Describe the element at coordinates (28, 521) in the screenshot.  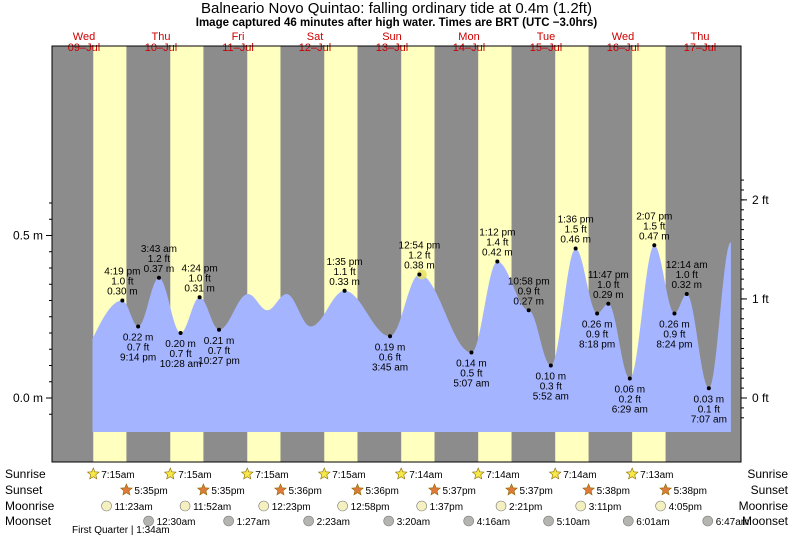
I see `moonset-row-label-left: Moonset` at that location.